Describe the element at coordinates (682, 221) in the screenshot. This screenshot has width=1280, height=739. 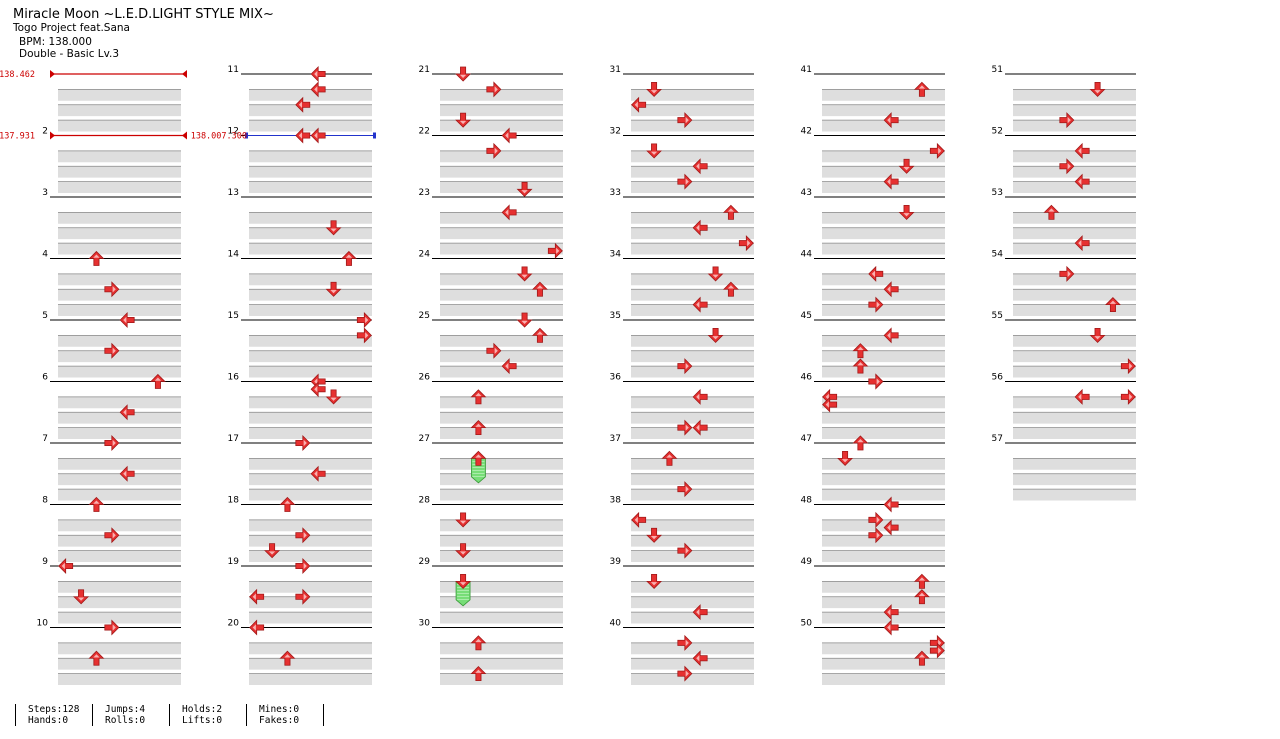
I see `measure-33: 33` at that location.